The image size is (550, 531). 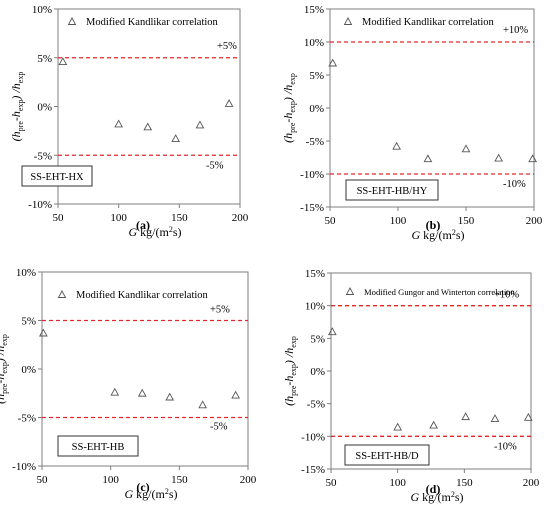 I want to click on panel-label: (d), so click(x=433, y=489).